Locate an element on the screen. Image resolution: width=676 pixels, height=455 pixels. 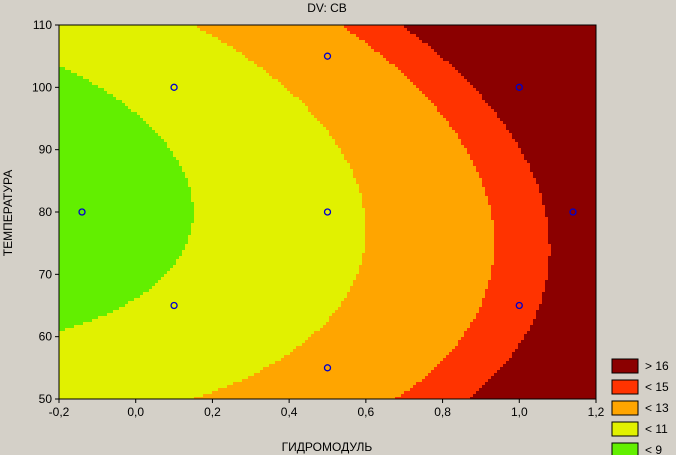
y-axis-label: ТЕМПЕРАТУРА is located at coordinates (8, 213).